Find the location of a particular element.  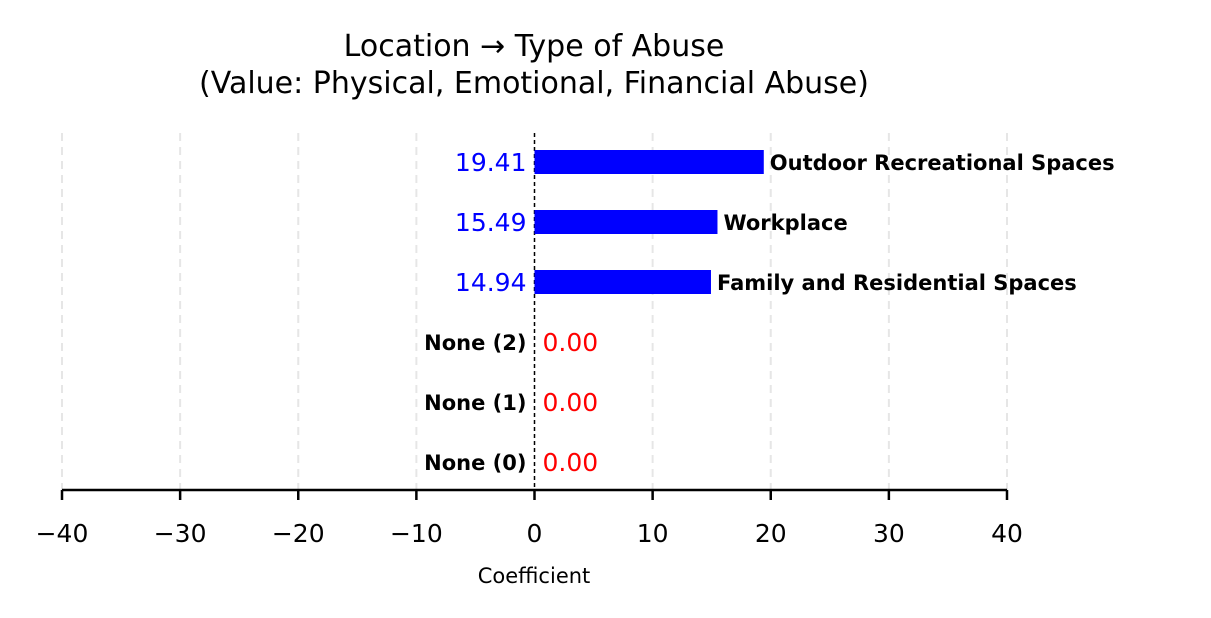

x-tick-label: 20 is located at coordinates (771, 533).